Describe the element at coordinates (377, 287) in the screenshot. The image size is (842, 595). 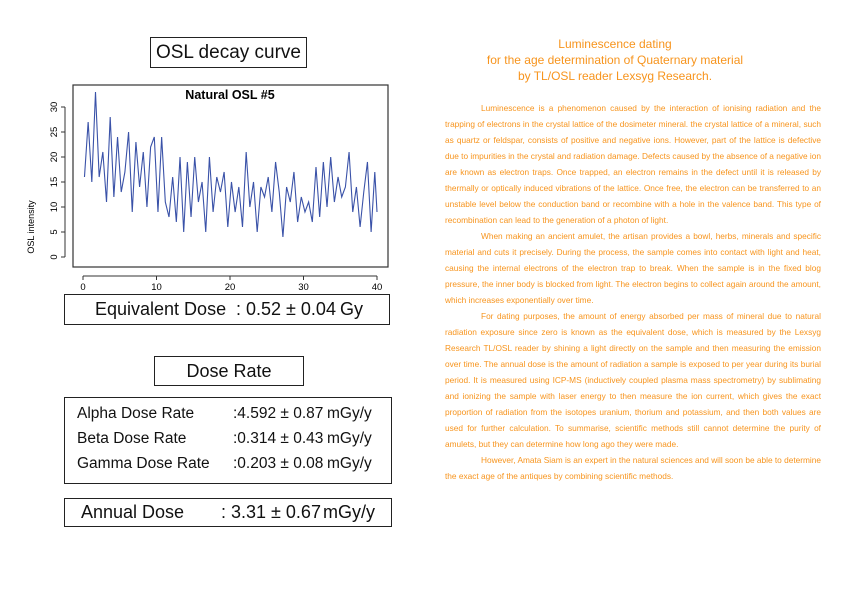
I see `x-tick-label: 40` at that location.